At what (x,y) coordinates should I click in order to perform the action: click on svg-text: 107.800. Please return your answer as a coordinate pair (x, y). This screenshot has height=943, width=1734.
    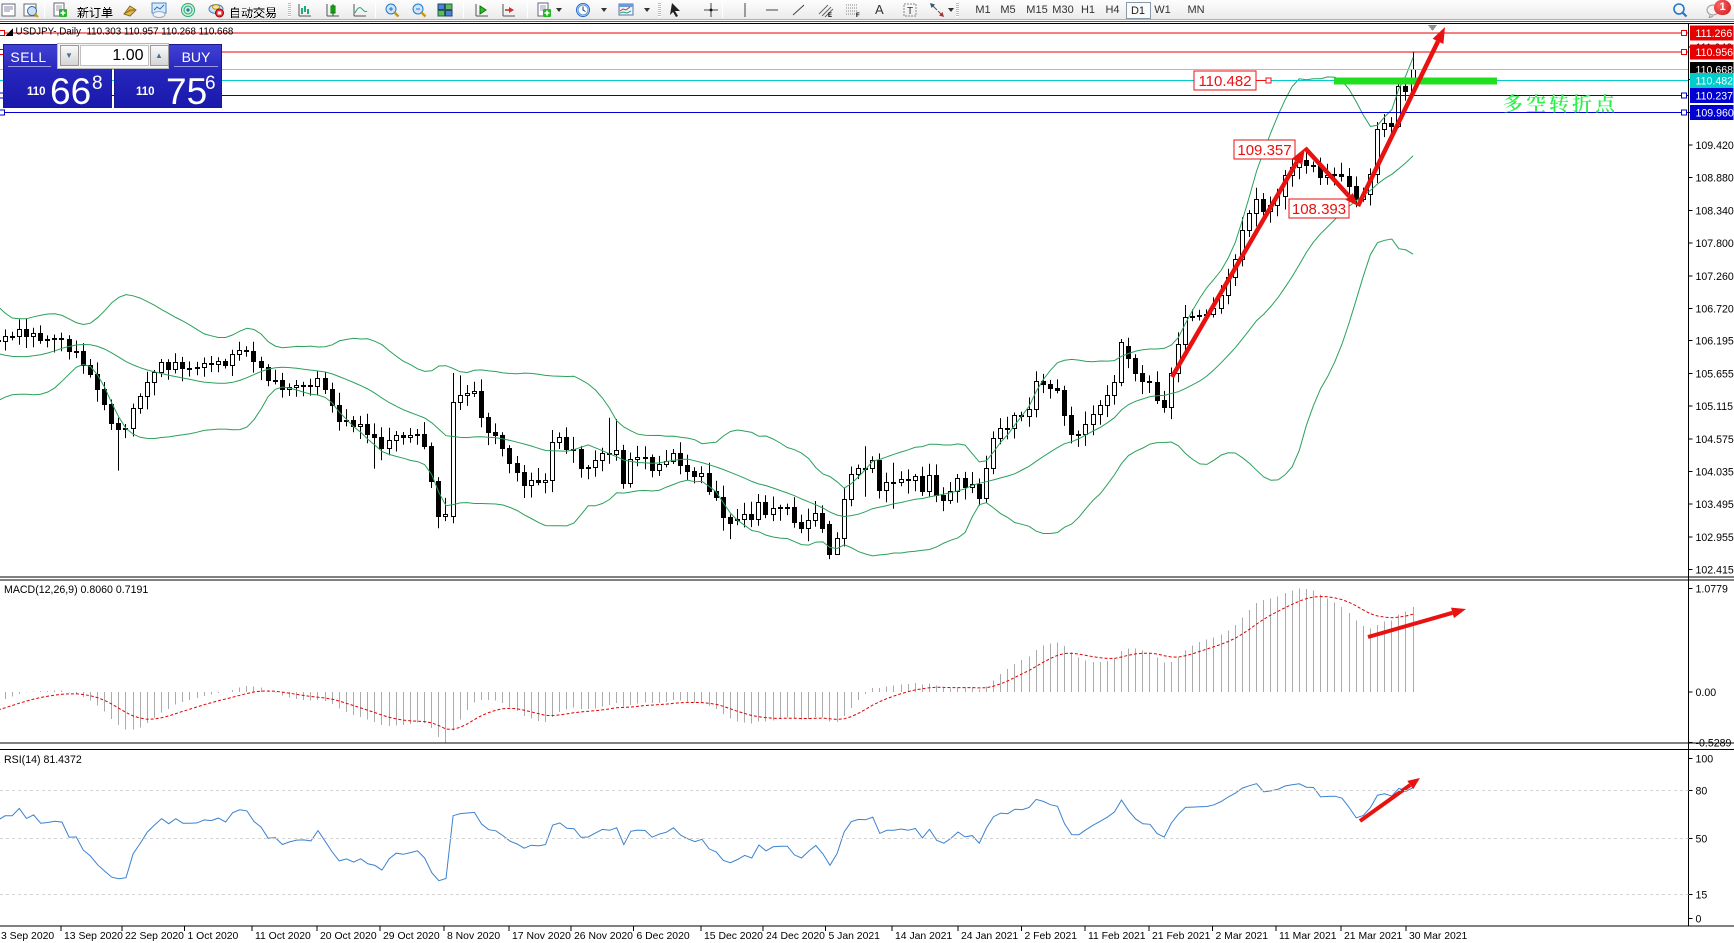
    Looking at the image, I should click on (1715, 244).